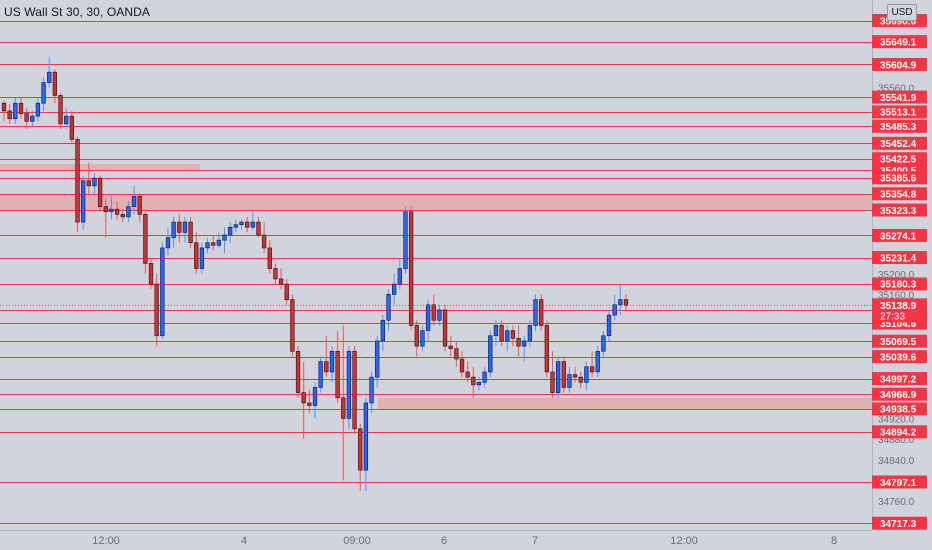  Describe the element at coordinates (899, 64) in the screenshot. I see `price-line-label: 35604.9` at that location.